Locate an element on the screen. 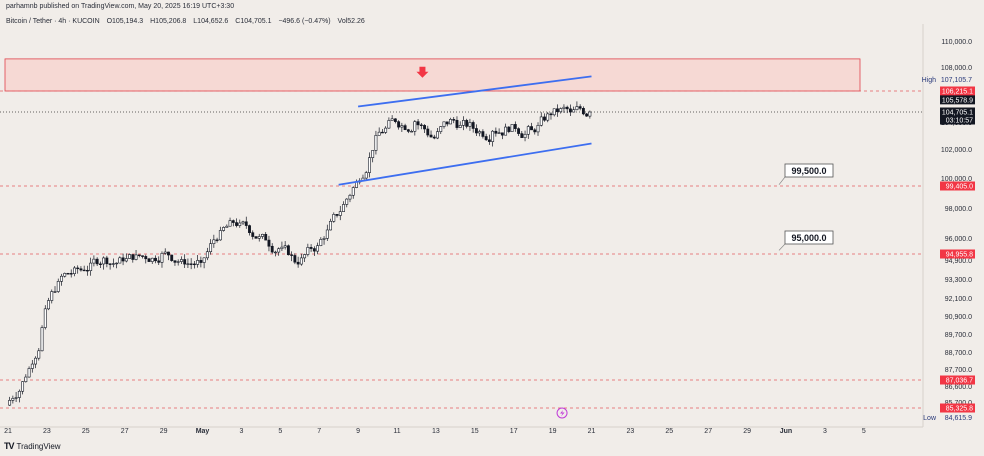 The width and height of the screenshot is (984, 456). price-tick-9: 92,100.0 is located at coordinates (958, 299).